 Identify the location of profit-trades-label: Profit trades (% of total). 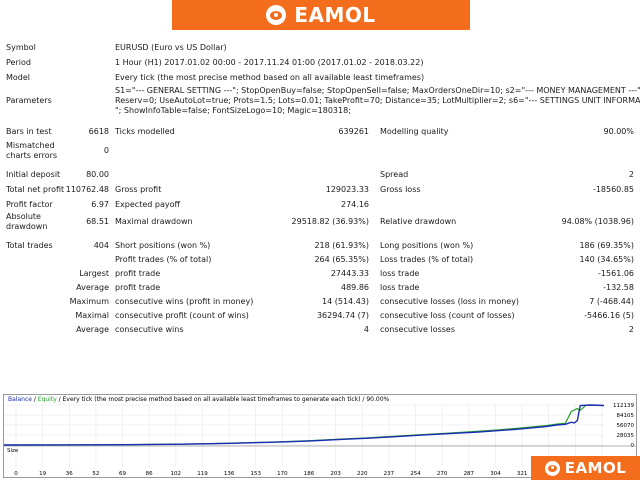
(163, 259).